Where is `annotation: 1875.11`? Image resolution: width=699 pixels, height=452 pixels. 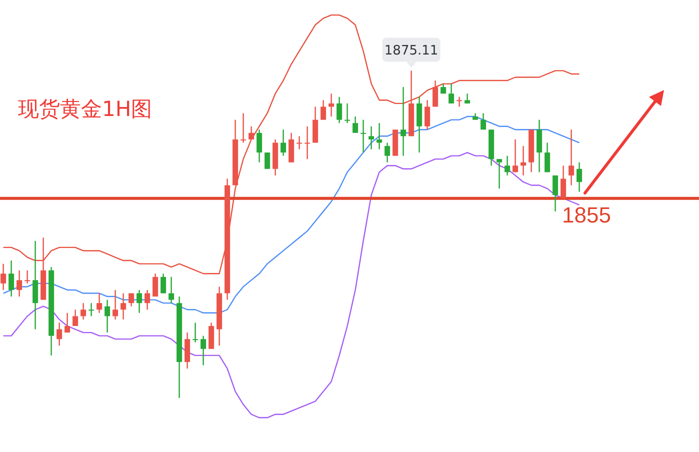 annotation: 1875.11 is located at coordinates (411, 51).